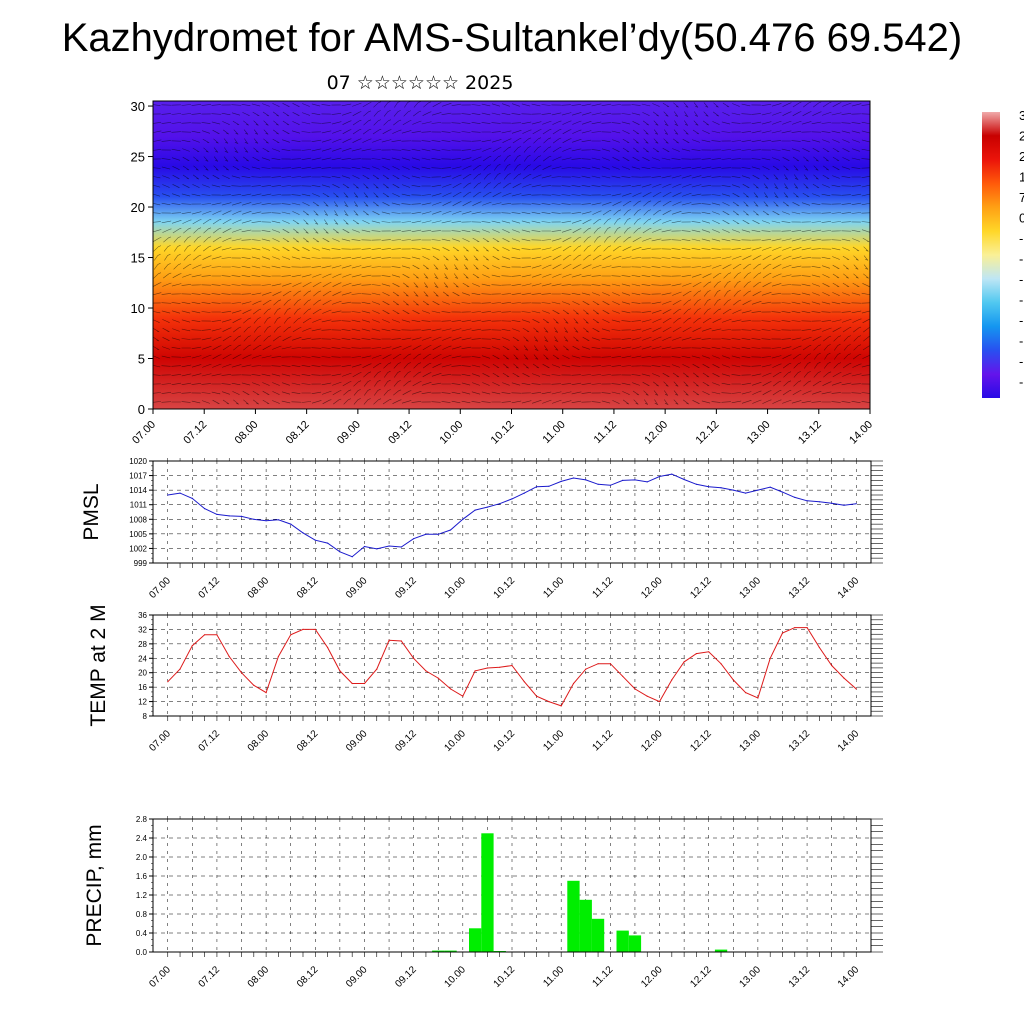 The width and height of the screenshot is (1024, 1024). What do you see at coordinates (142, 819) in the screenshot?
I see `y-tick-label: 2.8` at bounding box center [142, 819].